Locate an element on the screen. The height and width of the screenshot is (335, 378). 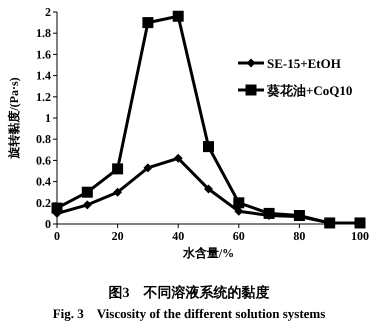
y-axis-title: 旋转黏度/(Pa·s) is located at coordinates (14, 118).